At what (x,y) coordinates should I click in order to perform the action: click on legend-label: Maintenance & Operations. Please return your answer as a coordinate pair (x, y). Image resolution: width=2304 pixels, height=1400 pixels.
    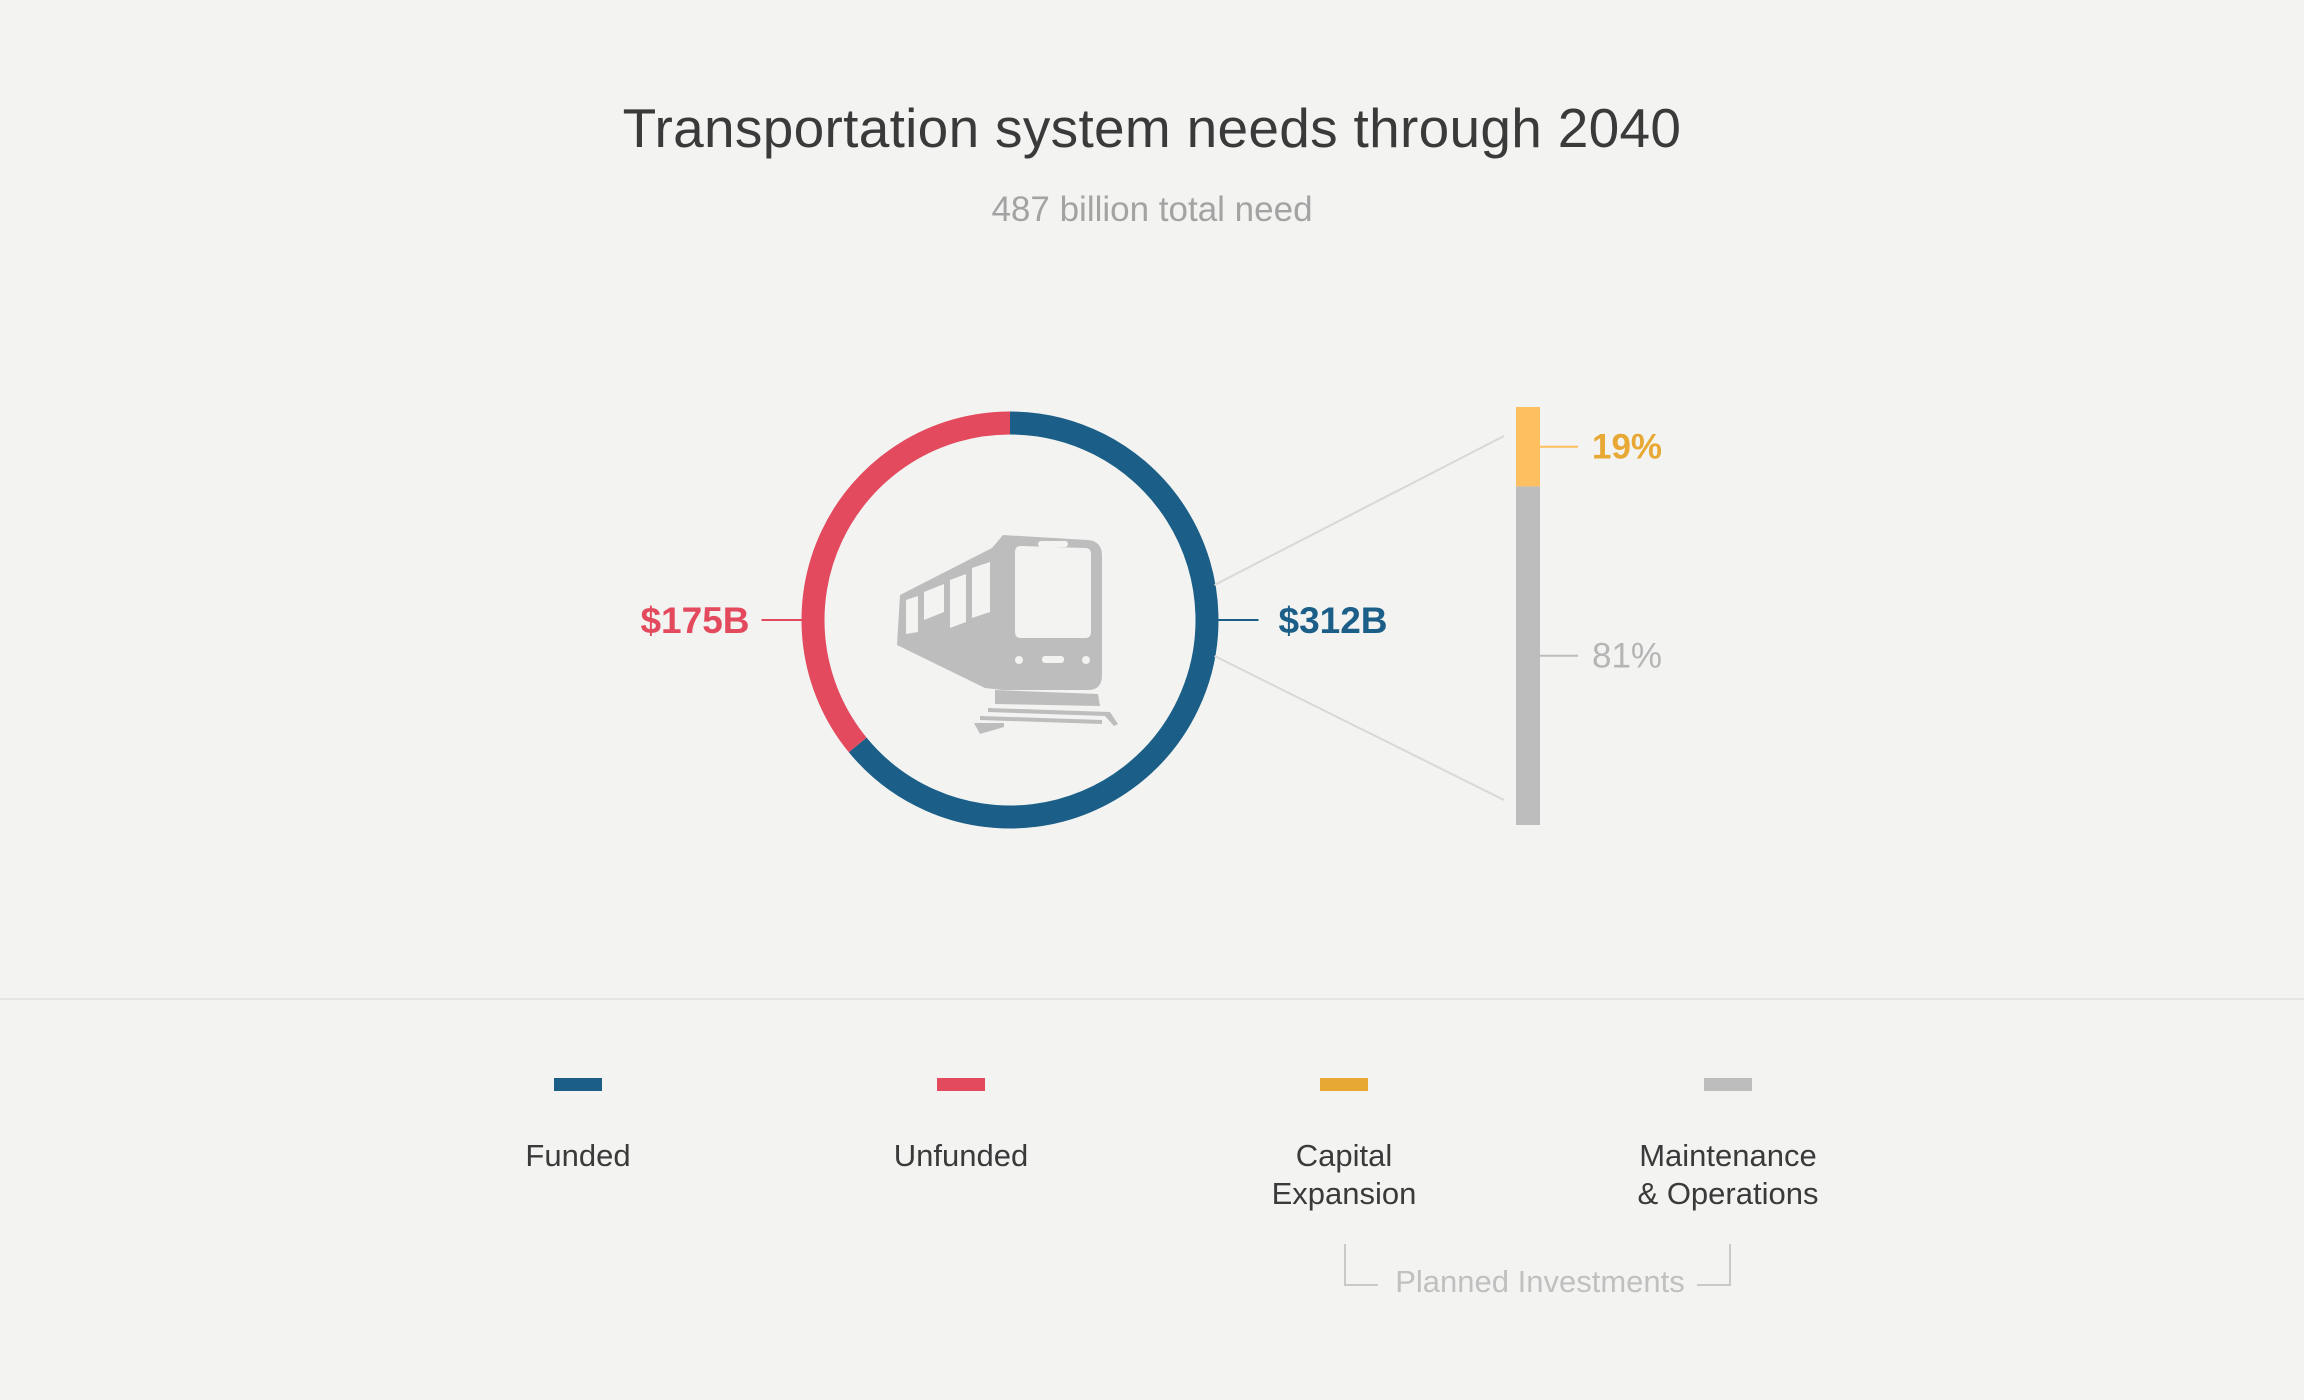
    Looking at the image, I should click on (1728, 1174).